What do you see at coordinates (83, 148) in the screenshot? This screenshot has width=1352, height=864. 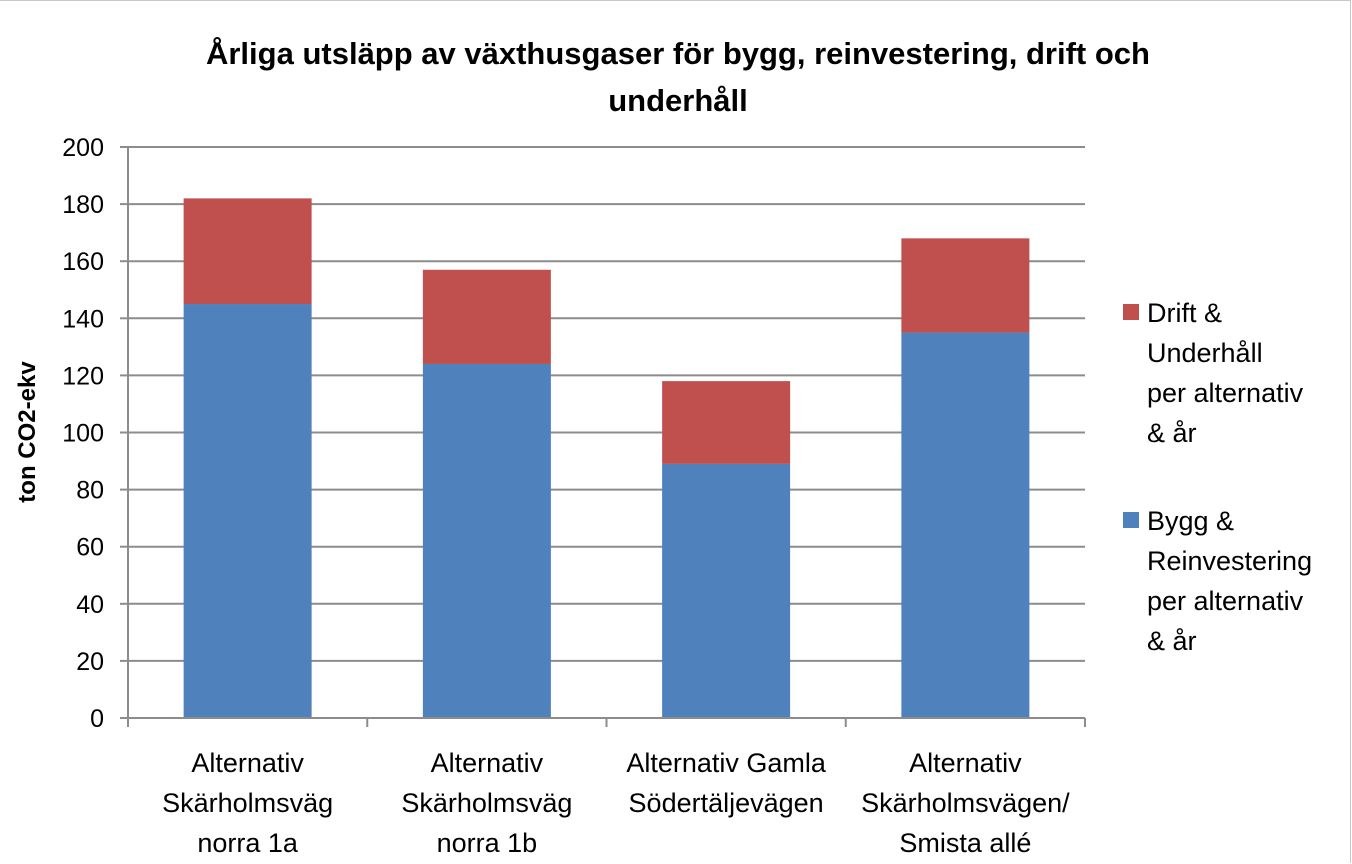 I see `y-tick-label: 200` at bounding box center [83, 148].